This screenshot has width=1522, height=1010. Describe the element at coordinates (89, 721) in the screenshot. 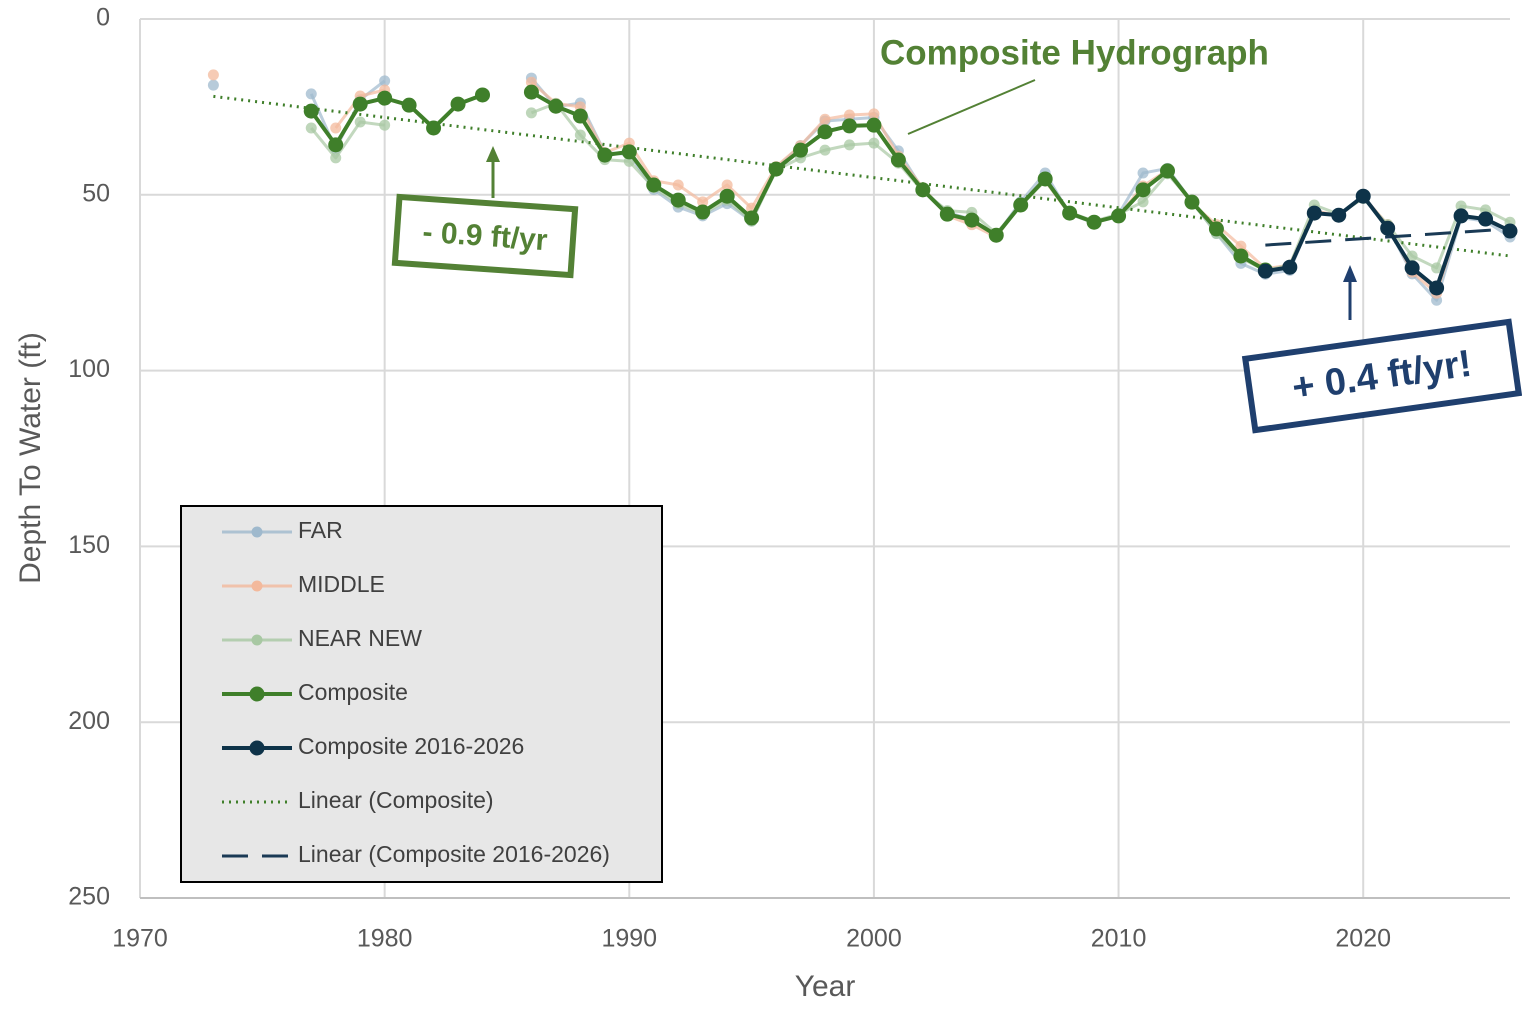

I see `y-tick-label: 200` at that location.